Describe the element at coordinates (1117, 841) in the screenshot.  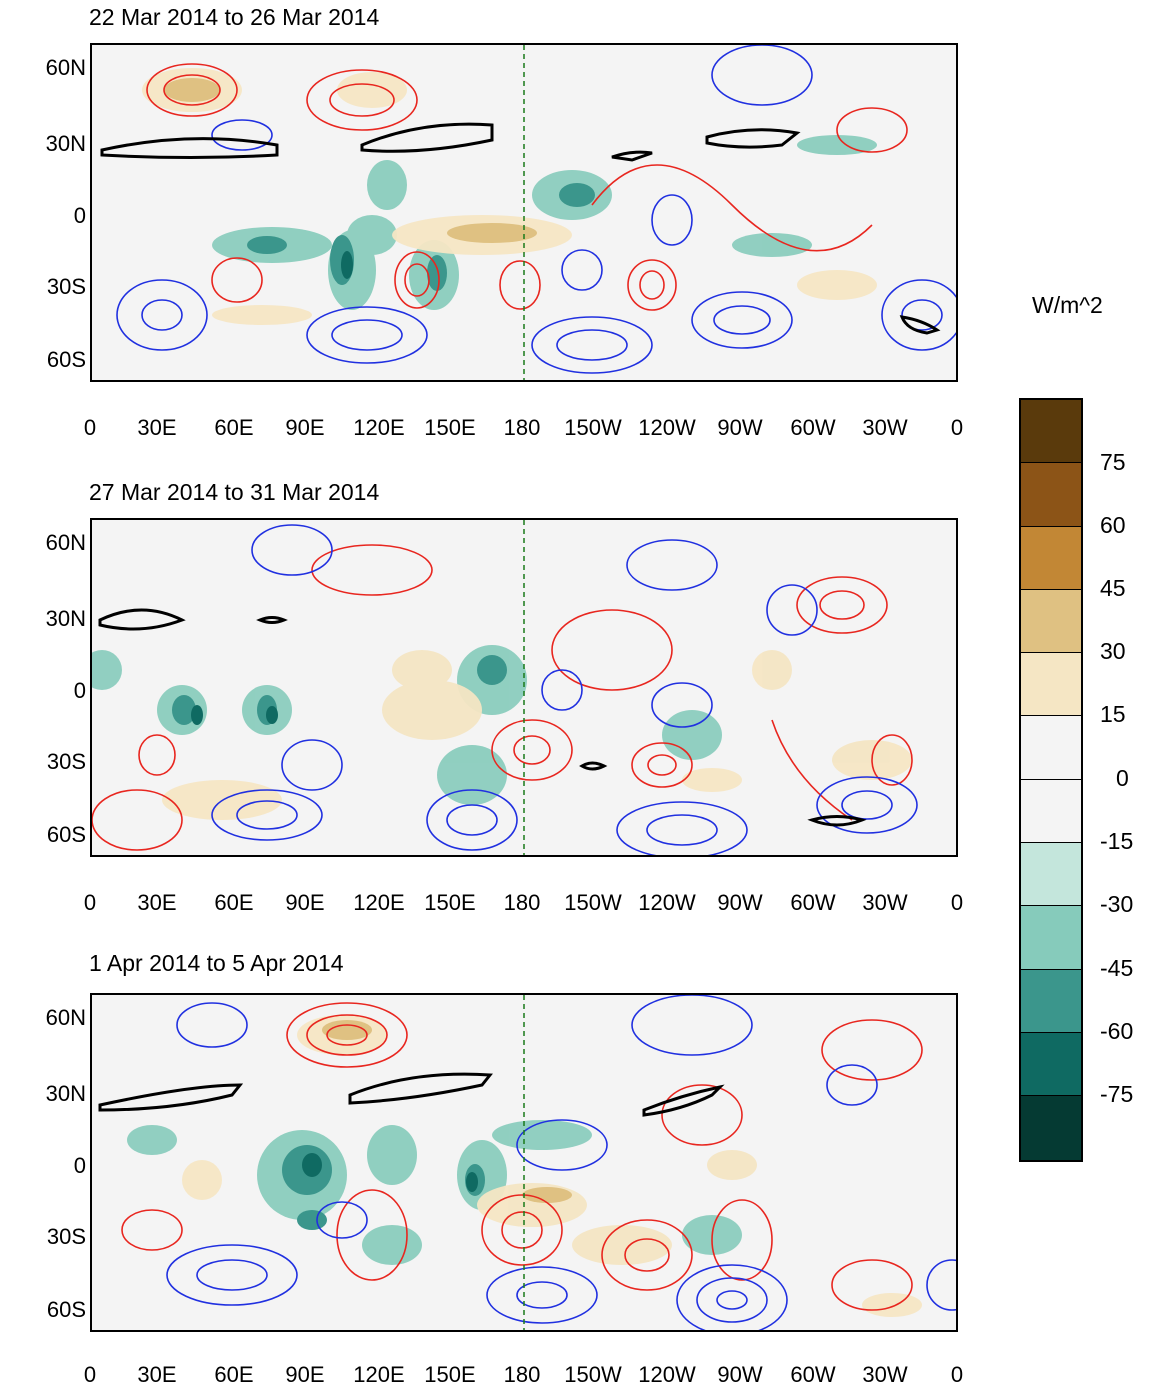
I see `colorbar-label: -15` at that location.